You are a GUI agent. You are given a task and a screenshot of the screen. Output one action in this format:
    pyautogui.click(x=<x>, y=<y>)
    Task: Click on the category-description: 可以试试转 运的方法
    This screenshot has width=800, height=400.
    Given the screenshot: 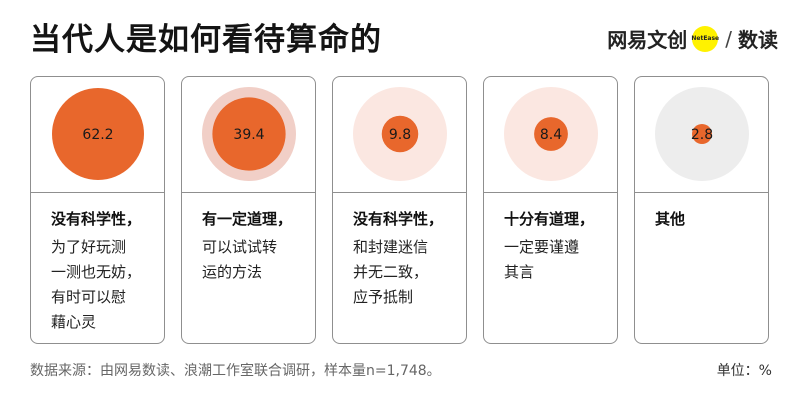 What is the action you would take?
    pyautogui.click(x=257, y=260)
    